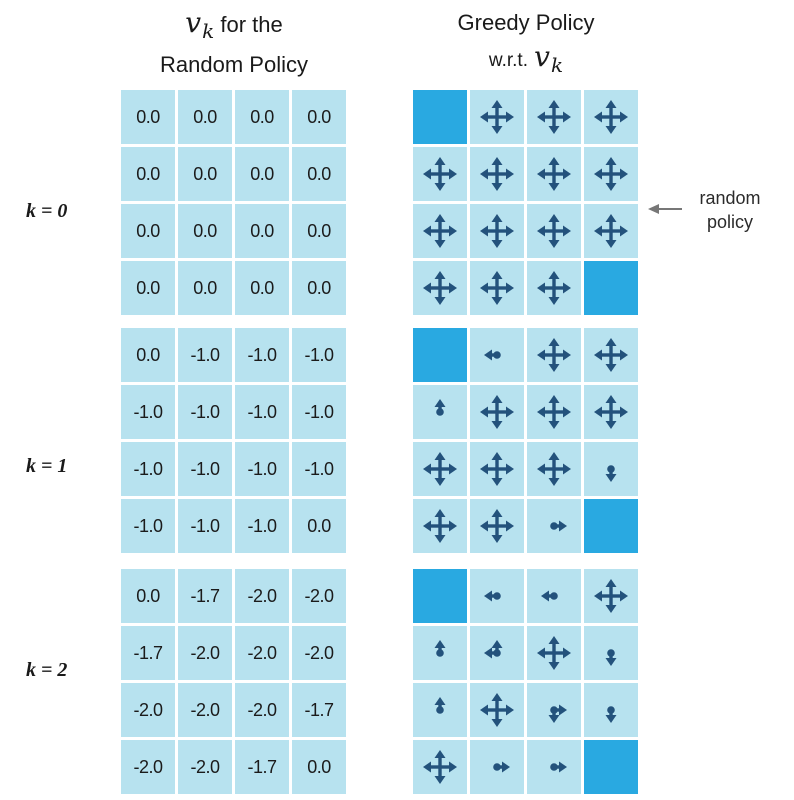 The width and height of the screenshot is (794, 800). What do you see at coordinates (549, 58) in the screenshot?
I see `vk-symbol-right: vk` at bounding box center [549, 58].